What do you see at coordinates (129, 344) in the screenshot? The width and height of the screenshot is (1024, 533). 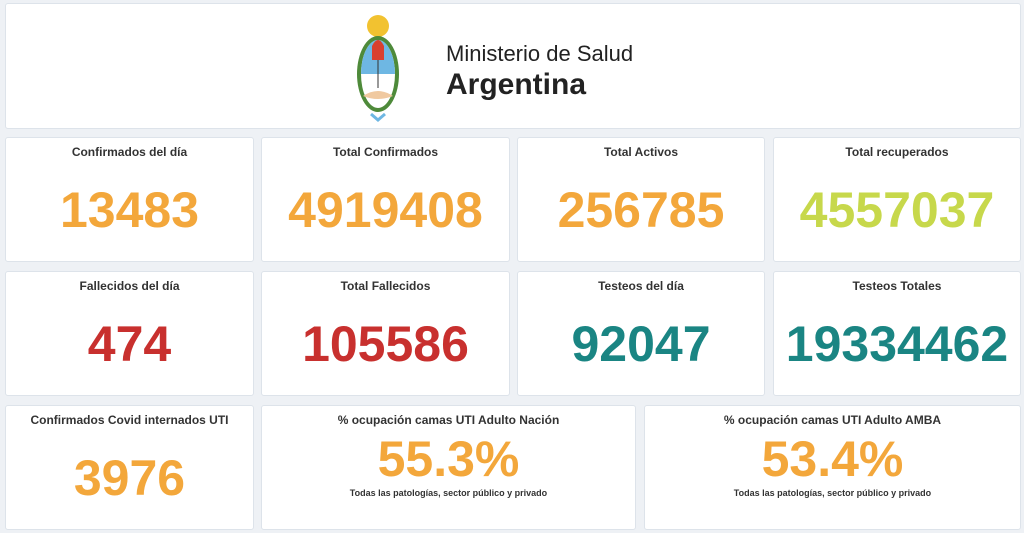 I see `stat-value: 474` at bounding box center [129, 344].